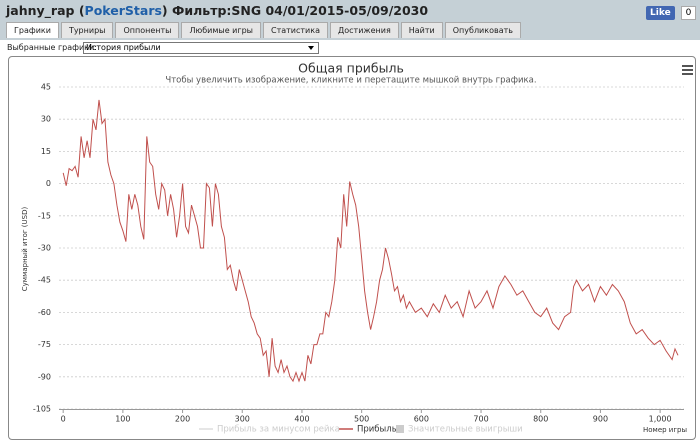 The height and width of the screenshot is (447, 700). Describe the element at coordinates (351, 68) in the screenshot. I see `chart-title: Общая прибыль` at that location.